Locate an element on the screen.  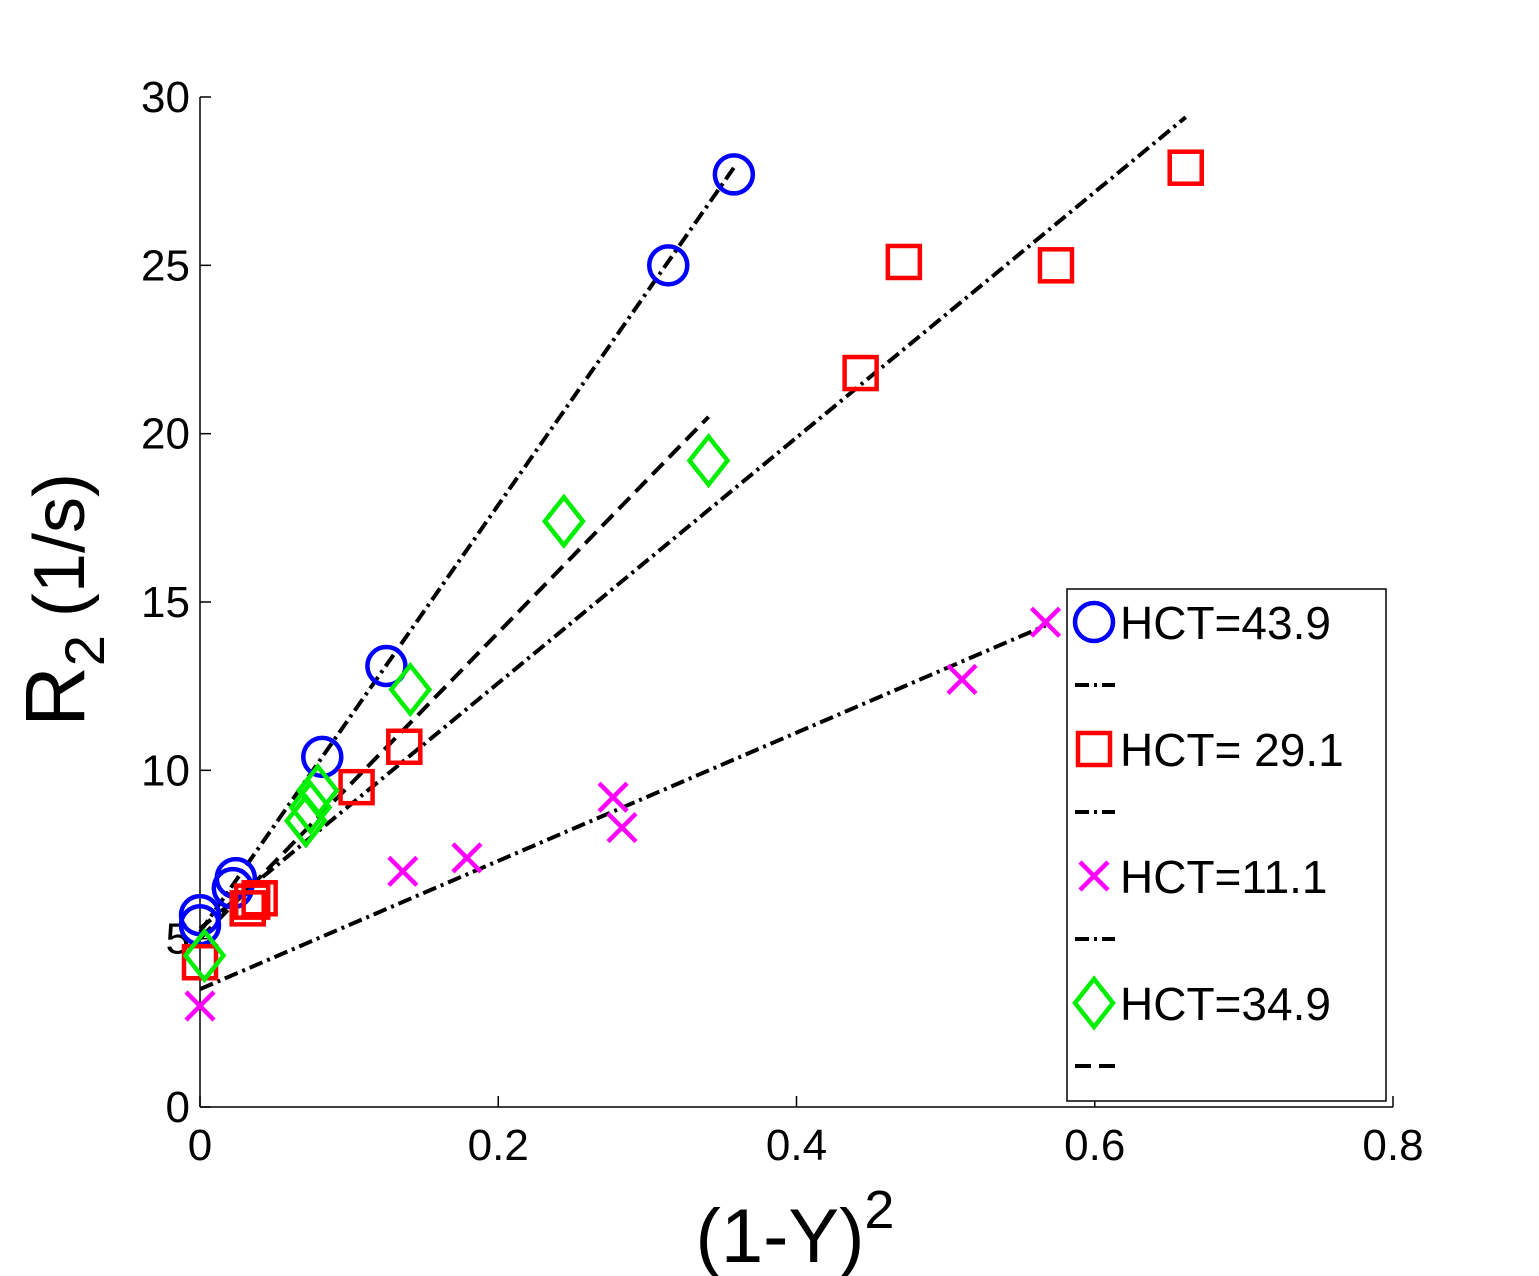
legend-label: HCT=11.1 is located at coordinates (1224, 877).